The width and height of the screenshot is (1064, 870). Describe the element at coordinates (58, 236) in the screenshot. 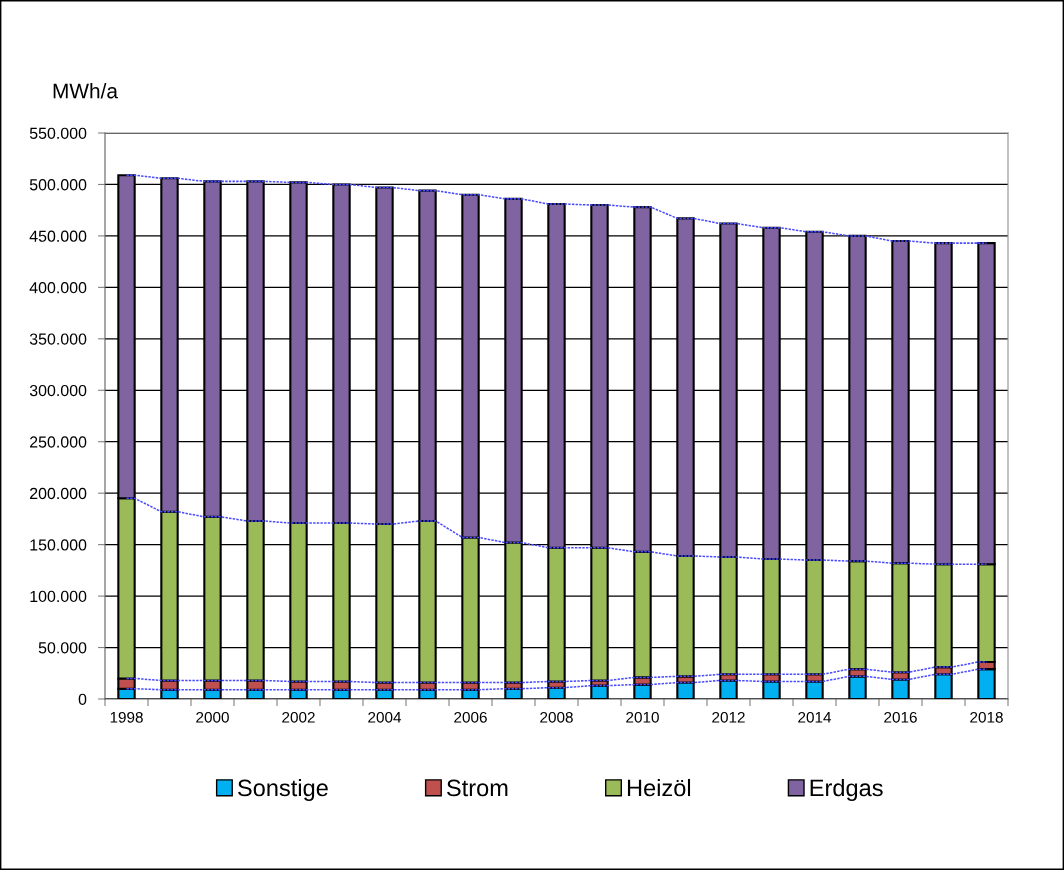

I see `y-tick-label: 450.000` at that location.